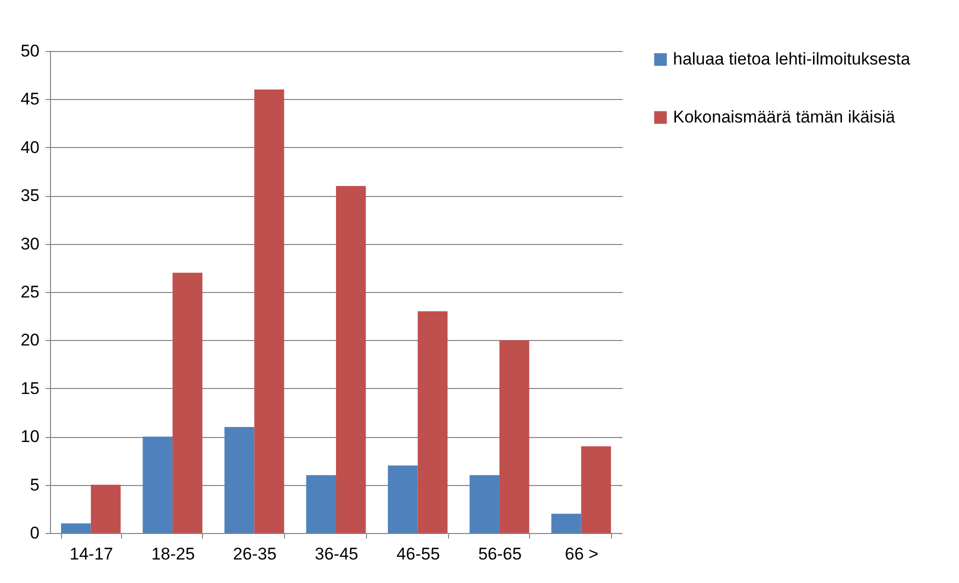 The height and width of the screenshot is (583, 959). What do you see at coordinates (255, 554) in the screenshot?
I see `x-tick-label: 26-35` at bounding box center [255, 554].